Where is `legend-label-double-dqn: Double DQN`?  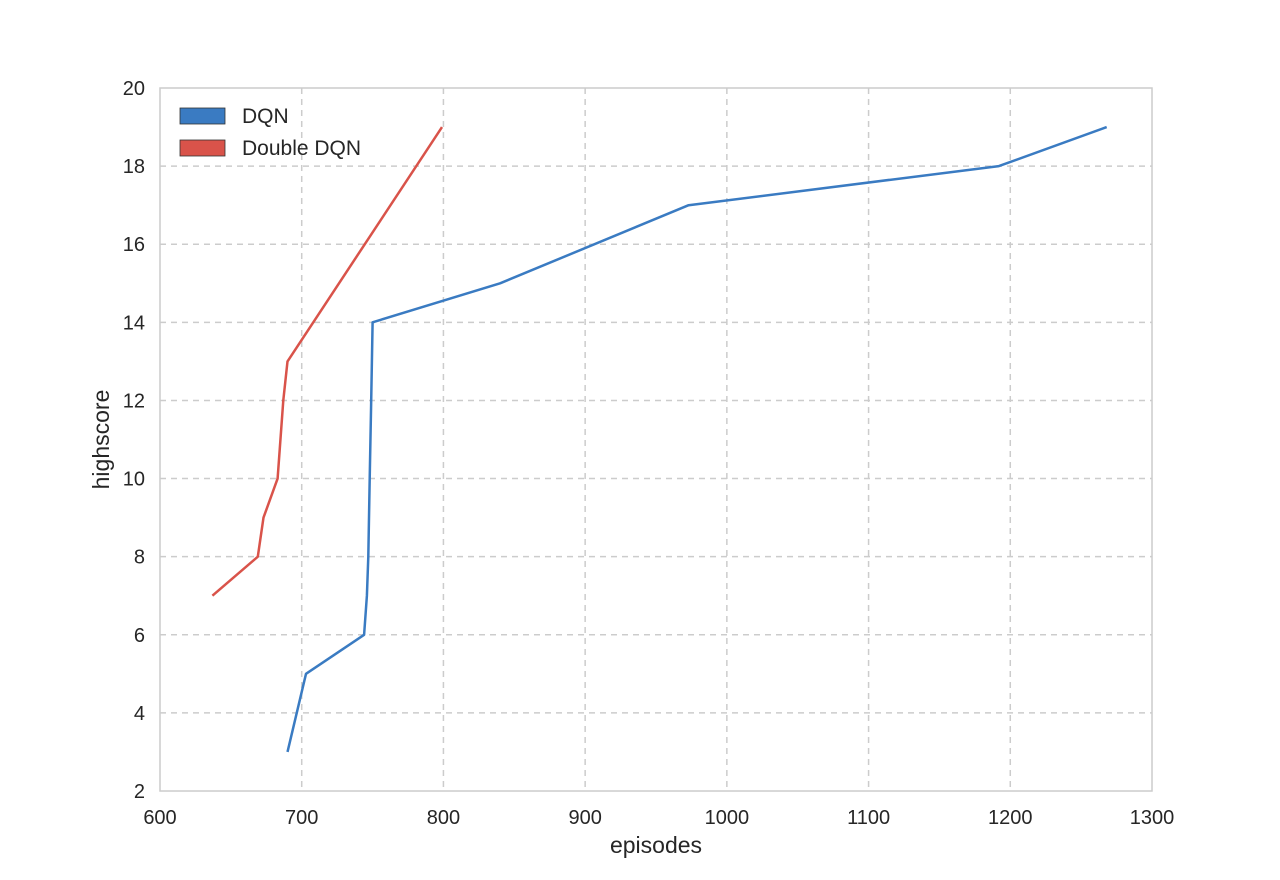
legend-label-double-dqn: Double DQN is located at coordinates (301, 148).